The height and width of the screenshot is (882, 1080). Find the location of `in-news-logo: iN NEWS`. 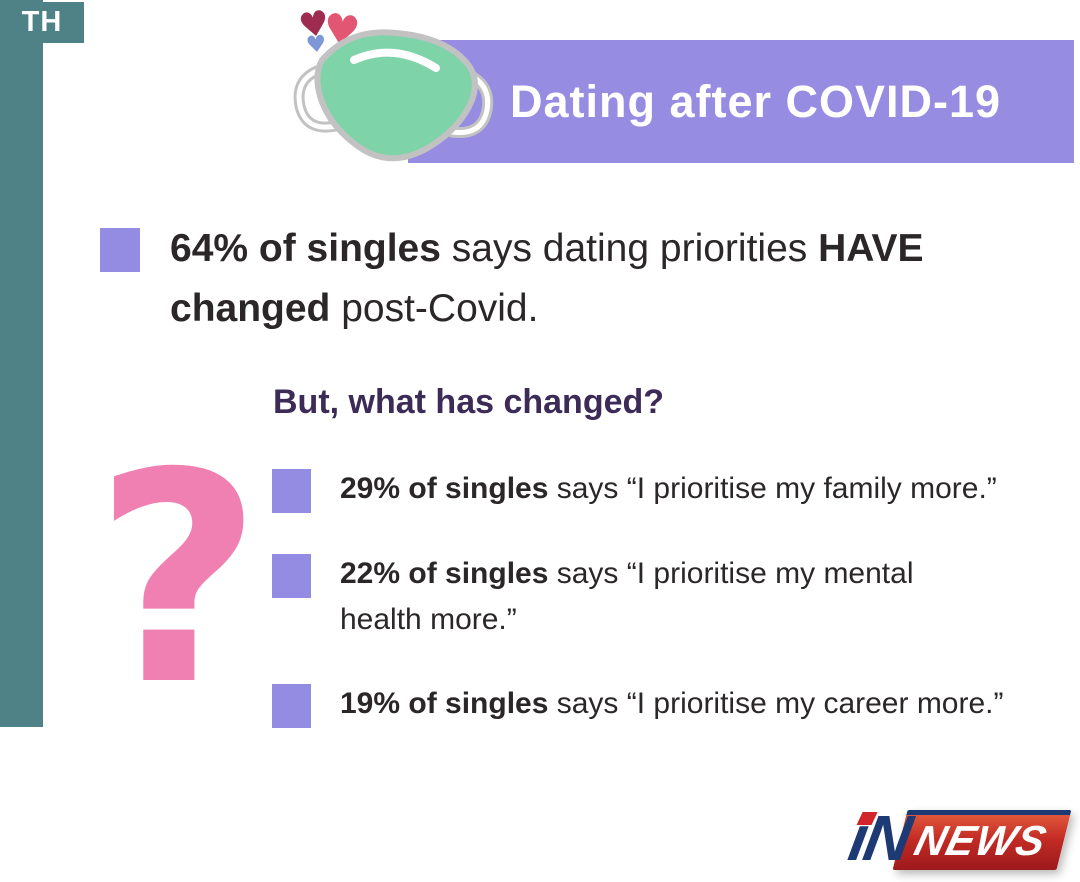

in-news-logo: iN NEWS is located at coordinates (958, 838).